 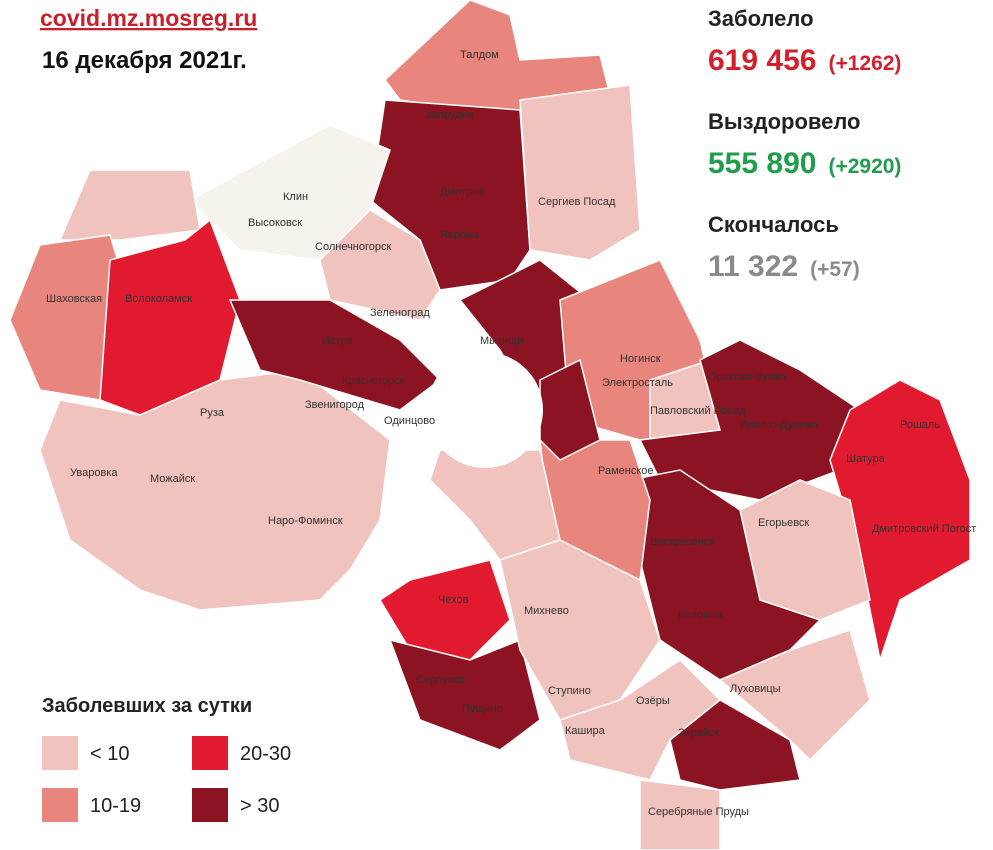 What do you see at coordinates (773, 224) in the screenshot?
I see `stat-label: Скончалось` at bounding box center [773, 224].